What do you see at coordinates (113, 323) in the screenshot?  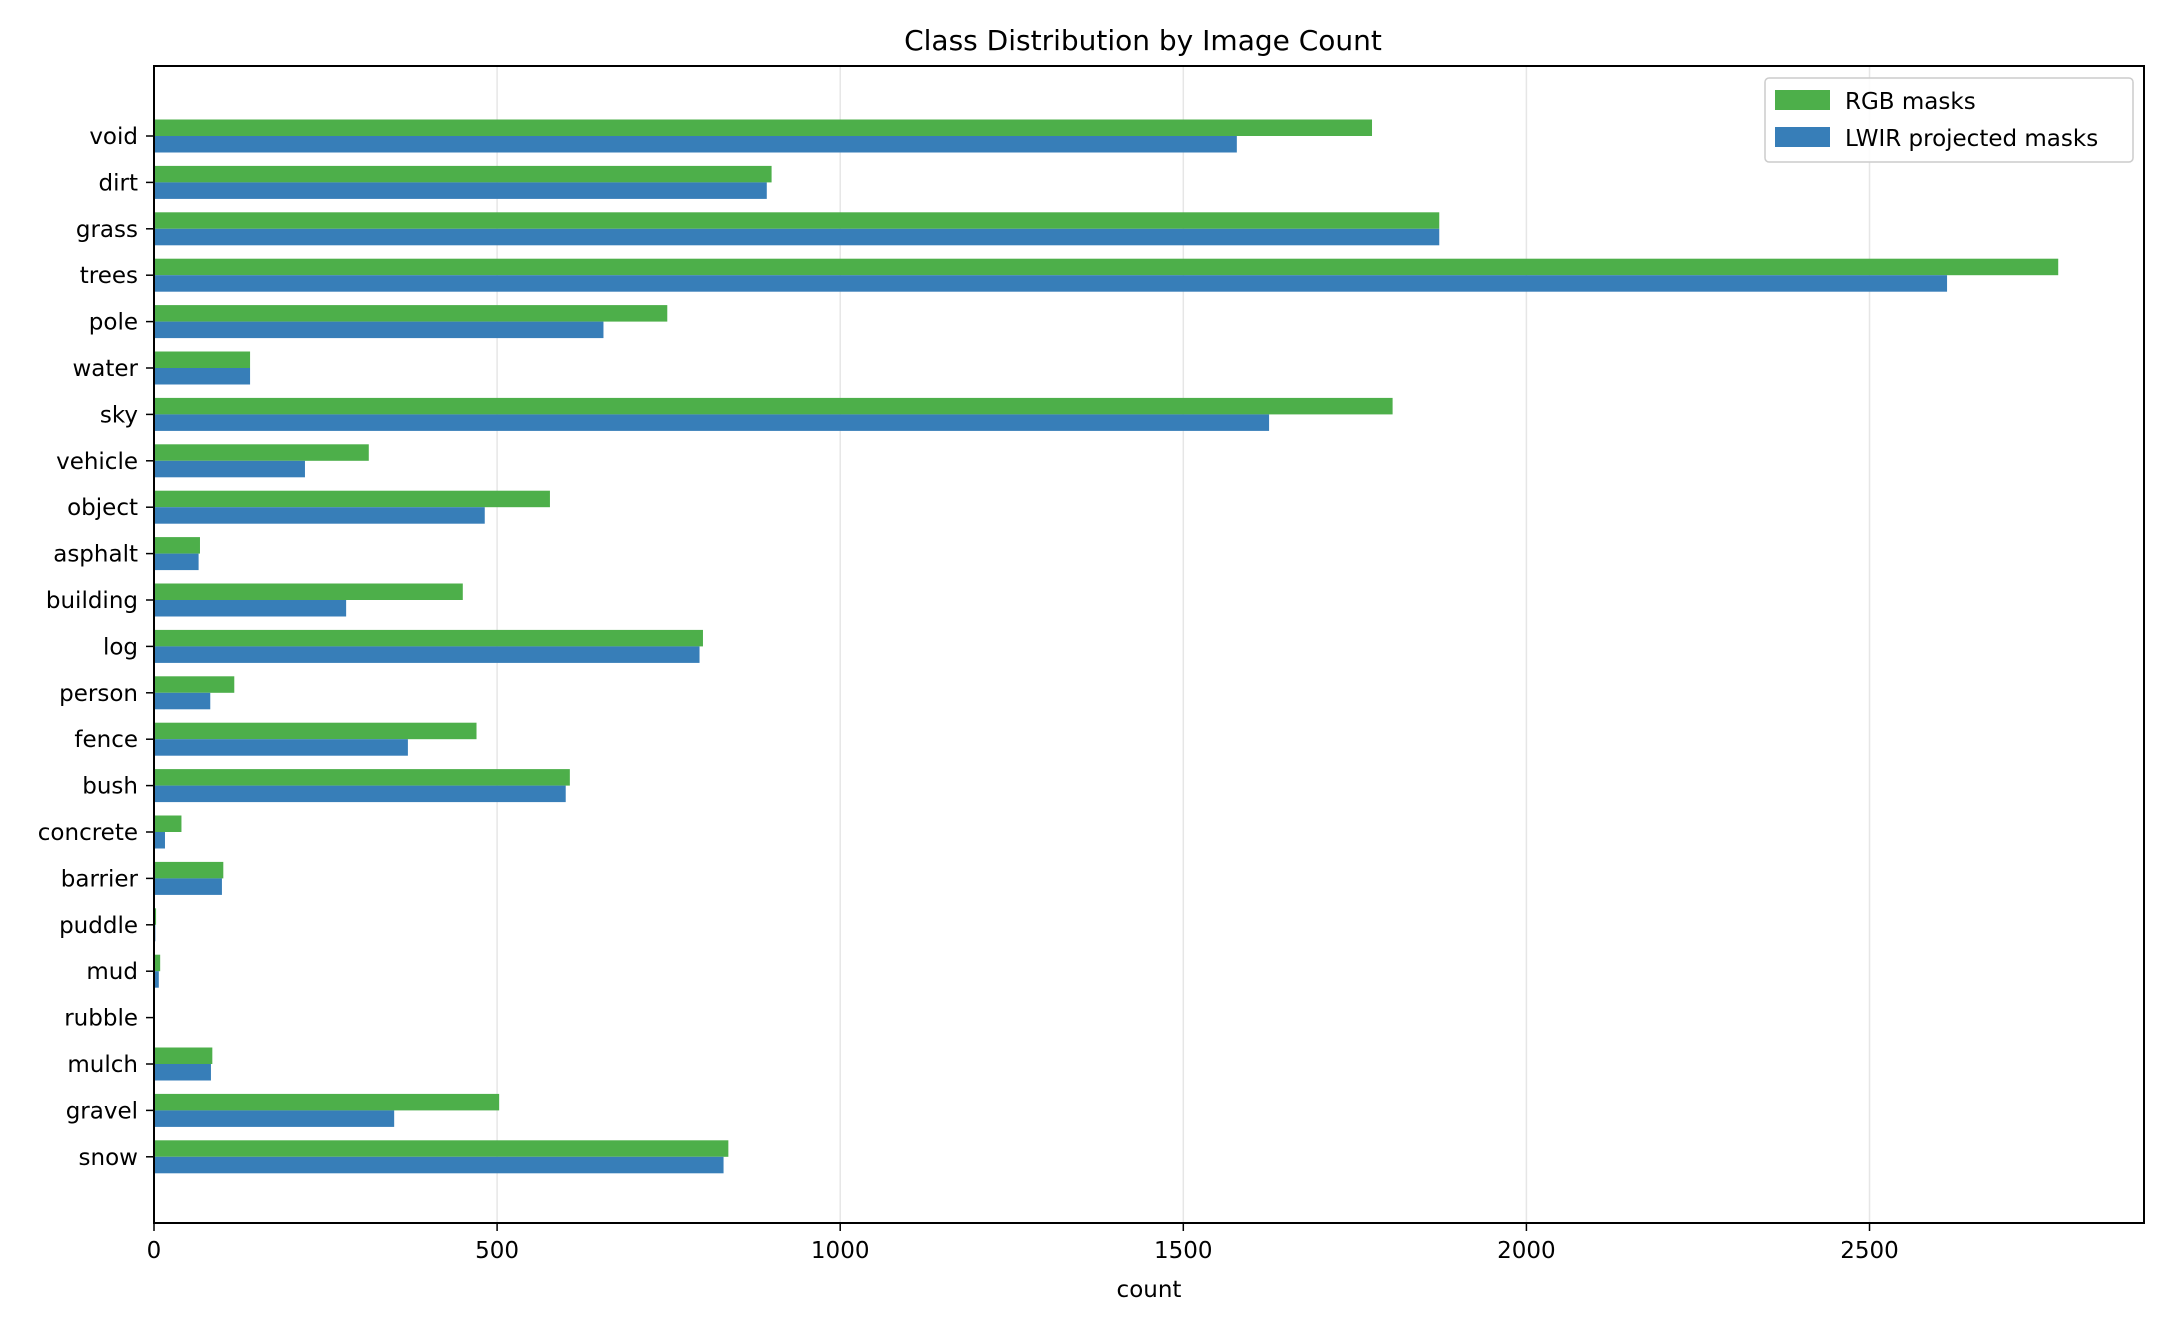 I see `y-tick-label-pole: pole` at bounding box center [113, 323].